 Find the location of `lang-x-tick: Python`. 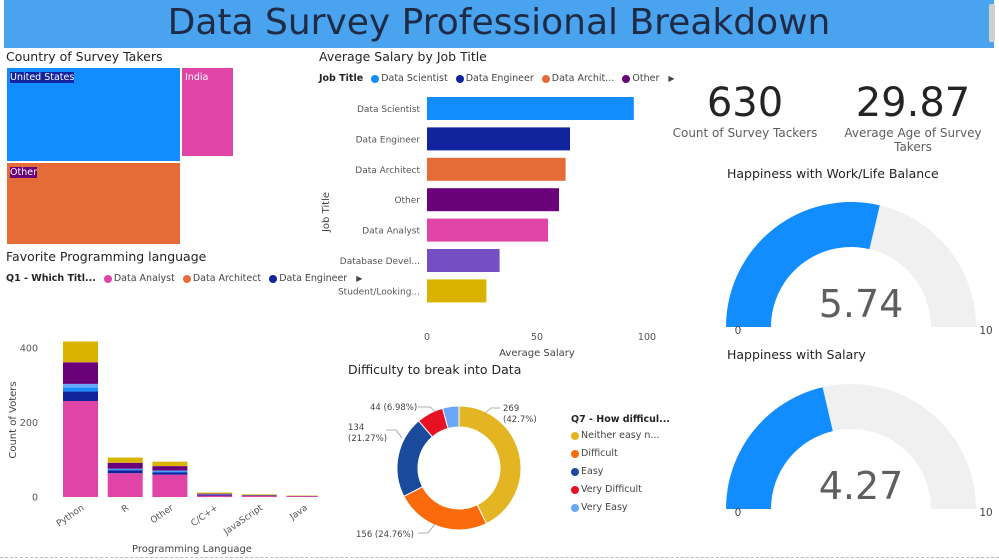

lang-x-tick: Python is located at coordinates (70, 516).